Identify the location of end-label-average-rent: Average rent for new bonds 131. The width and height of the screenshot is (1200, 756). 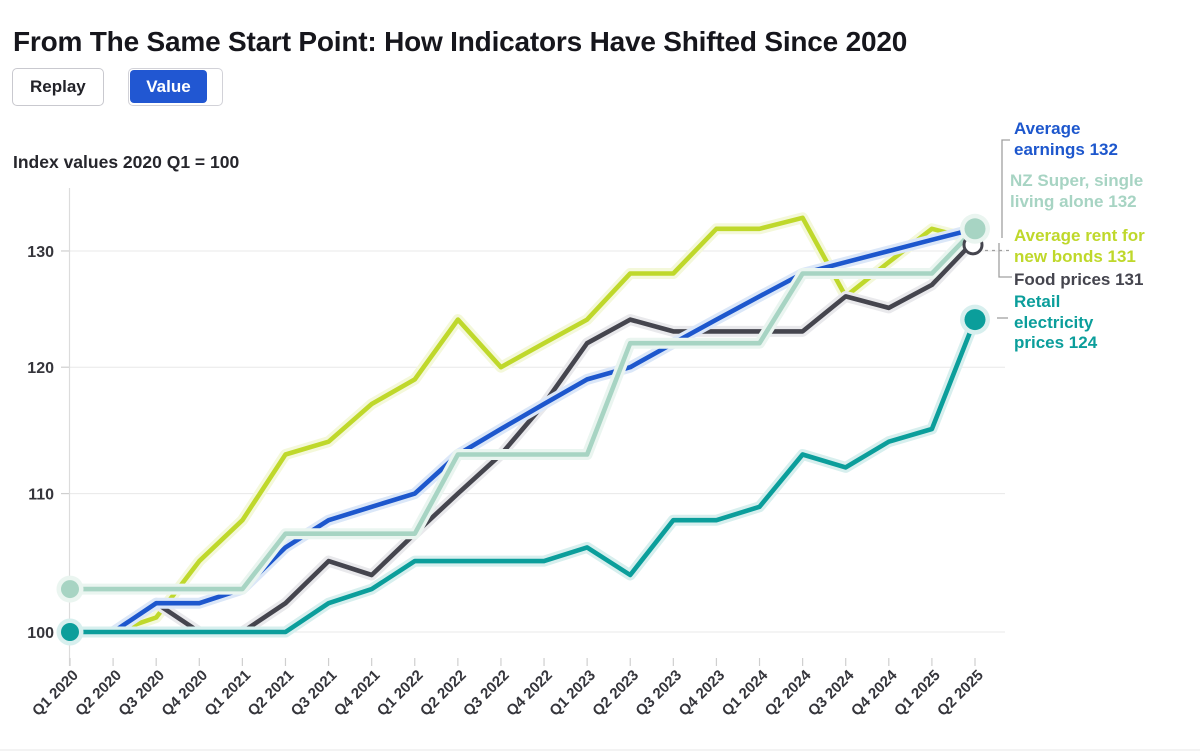
(1079, 246).